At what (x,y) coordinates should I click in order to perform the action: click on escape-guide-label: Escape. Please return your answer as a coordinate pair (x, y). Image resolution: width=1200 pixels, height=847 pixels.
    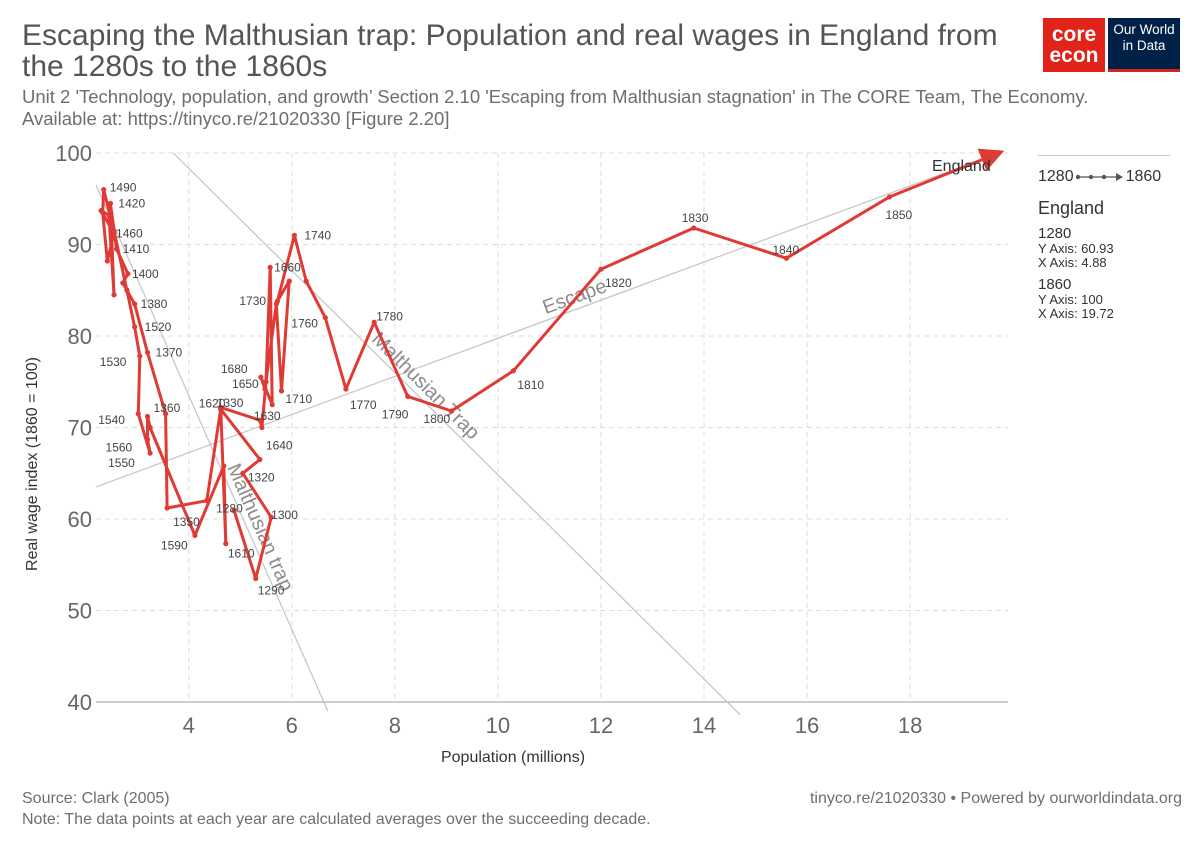
    Looking at the image, I should click on (575, 297).